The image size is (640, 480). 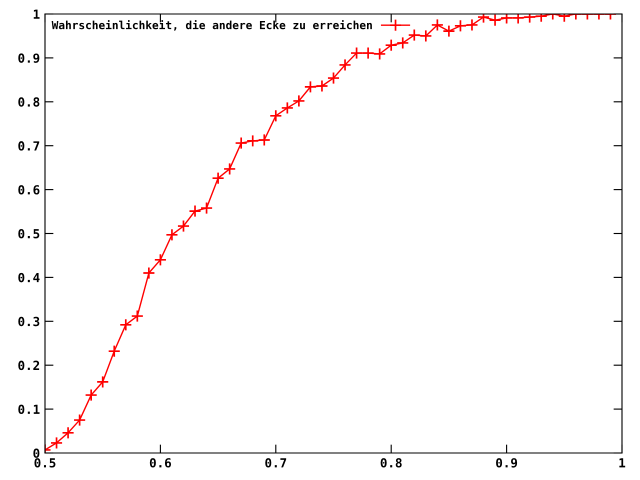 What do you see at coordinates (29, 233) in the screenshot?
I see `y-tick-label: 0.5` at bounding box center [29, 233].